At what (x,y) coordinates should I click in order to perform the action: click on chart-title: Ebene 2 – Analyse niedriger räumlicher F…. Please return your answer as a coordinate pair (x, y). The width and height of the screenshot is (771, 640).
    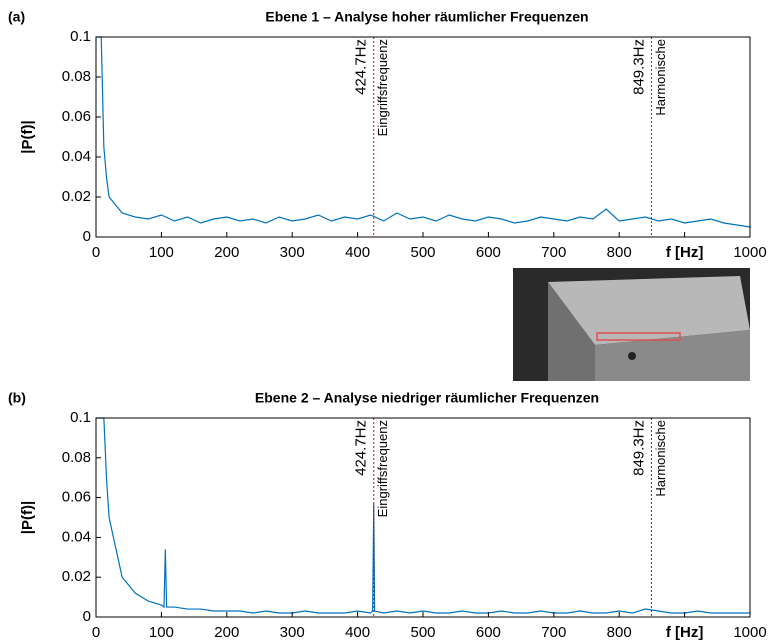
    Looking at the image, I should click on (427, 398).